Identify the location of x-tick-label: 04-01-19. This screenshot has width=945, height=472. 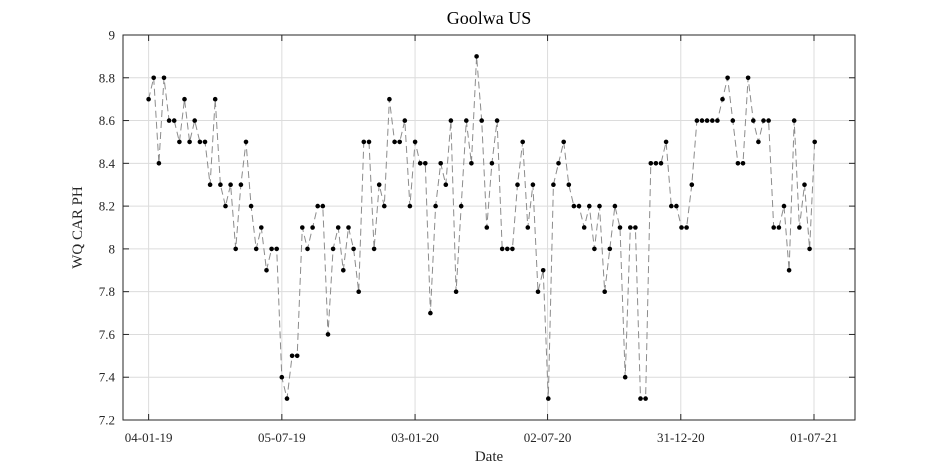
(149, 437).